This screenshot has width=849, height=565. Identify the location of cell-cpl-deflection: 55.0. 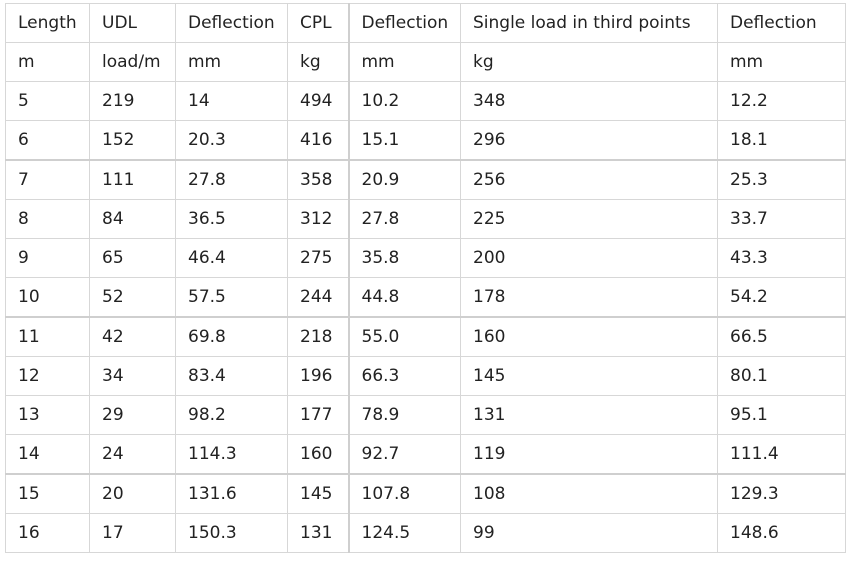
(404, 336).